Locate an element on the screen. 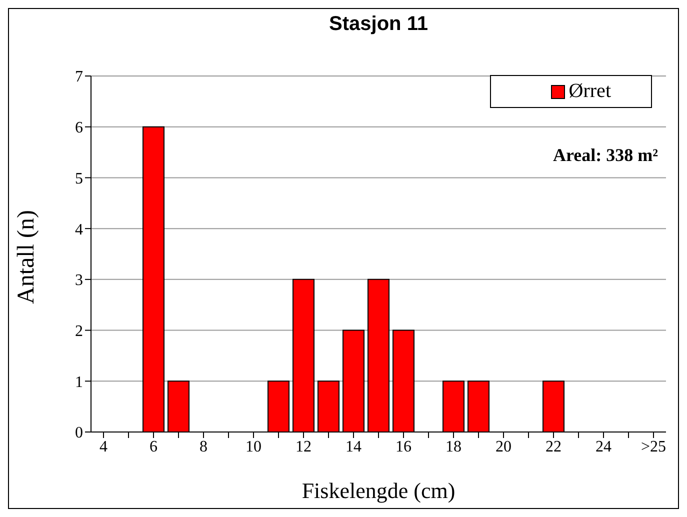 The image size is (687, 517). x-tick-label: 22 is located at coordinates (554, 447).